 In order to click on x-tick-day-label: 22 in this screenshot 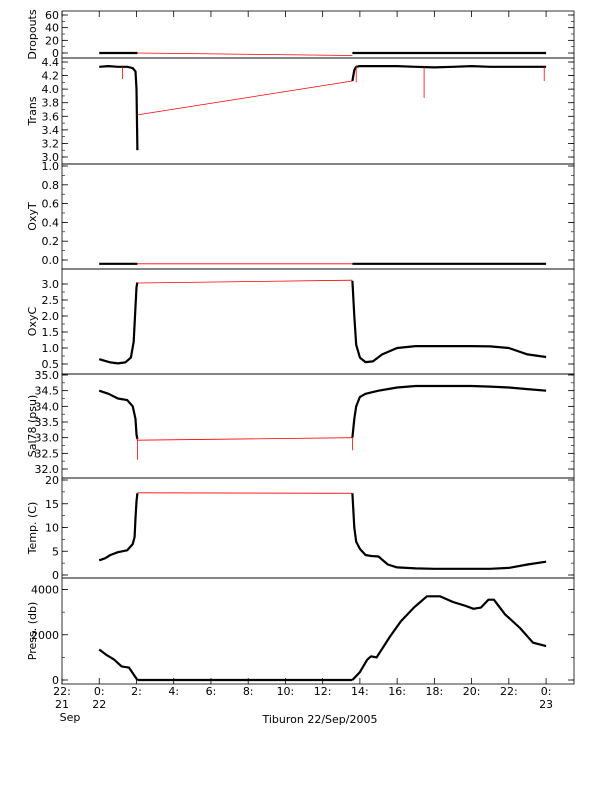, I will do `click(99, 704)`.